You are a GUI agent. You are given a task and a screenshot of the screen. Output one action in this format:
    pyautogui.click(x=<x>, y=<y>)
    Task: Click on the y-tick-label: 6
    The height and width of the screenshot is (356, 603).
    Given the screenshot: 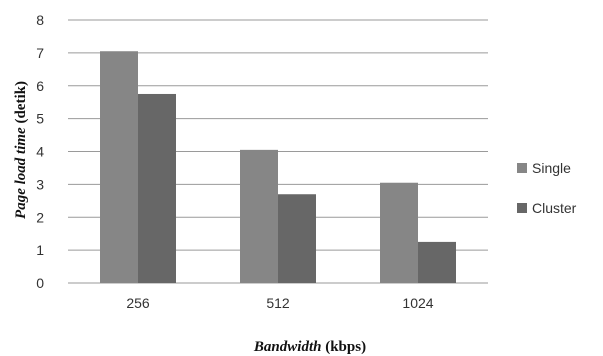 What is the action you would take?
    pyautogui.click(x=40, y=86)
    